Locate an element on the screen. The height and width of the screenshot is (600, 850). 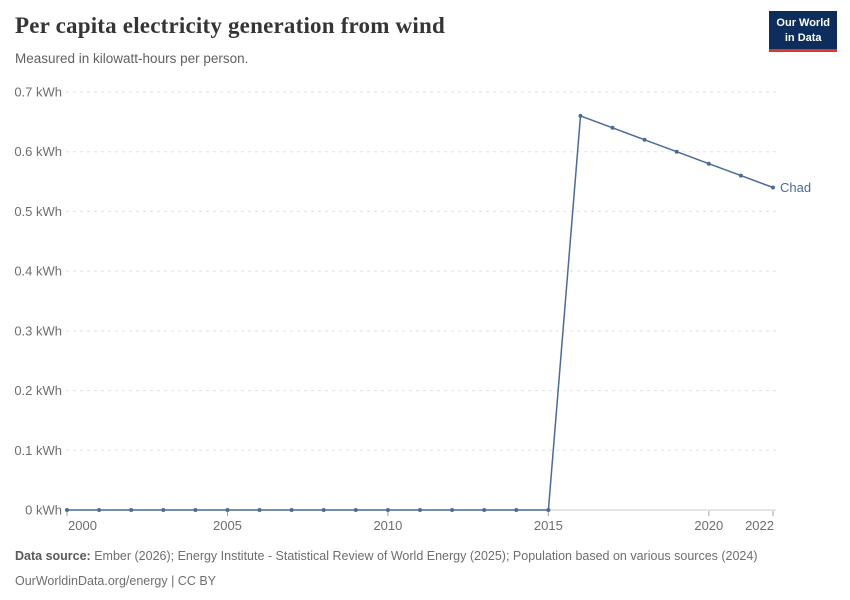
owid-logo-line2: in Data is located at coordinates (803, 37).